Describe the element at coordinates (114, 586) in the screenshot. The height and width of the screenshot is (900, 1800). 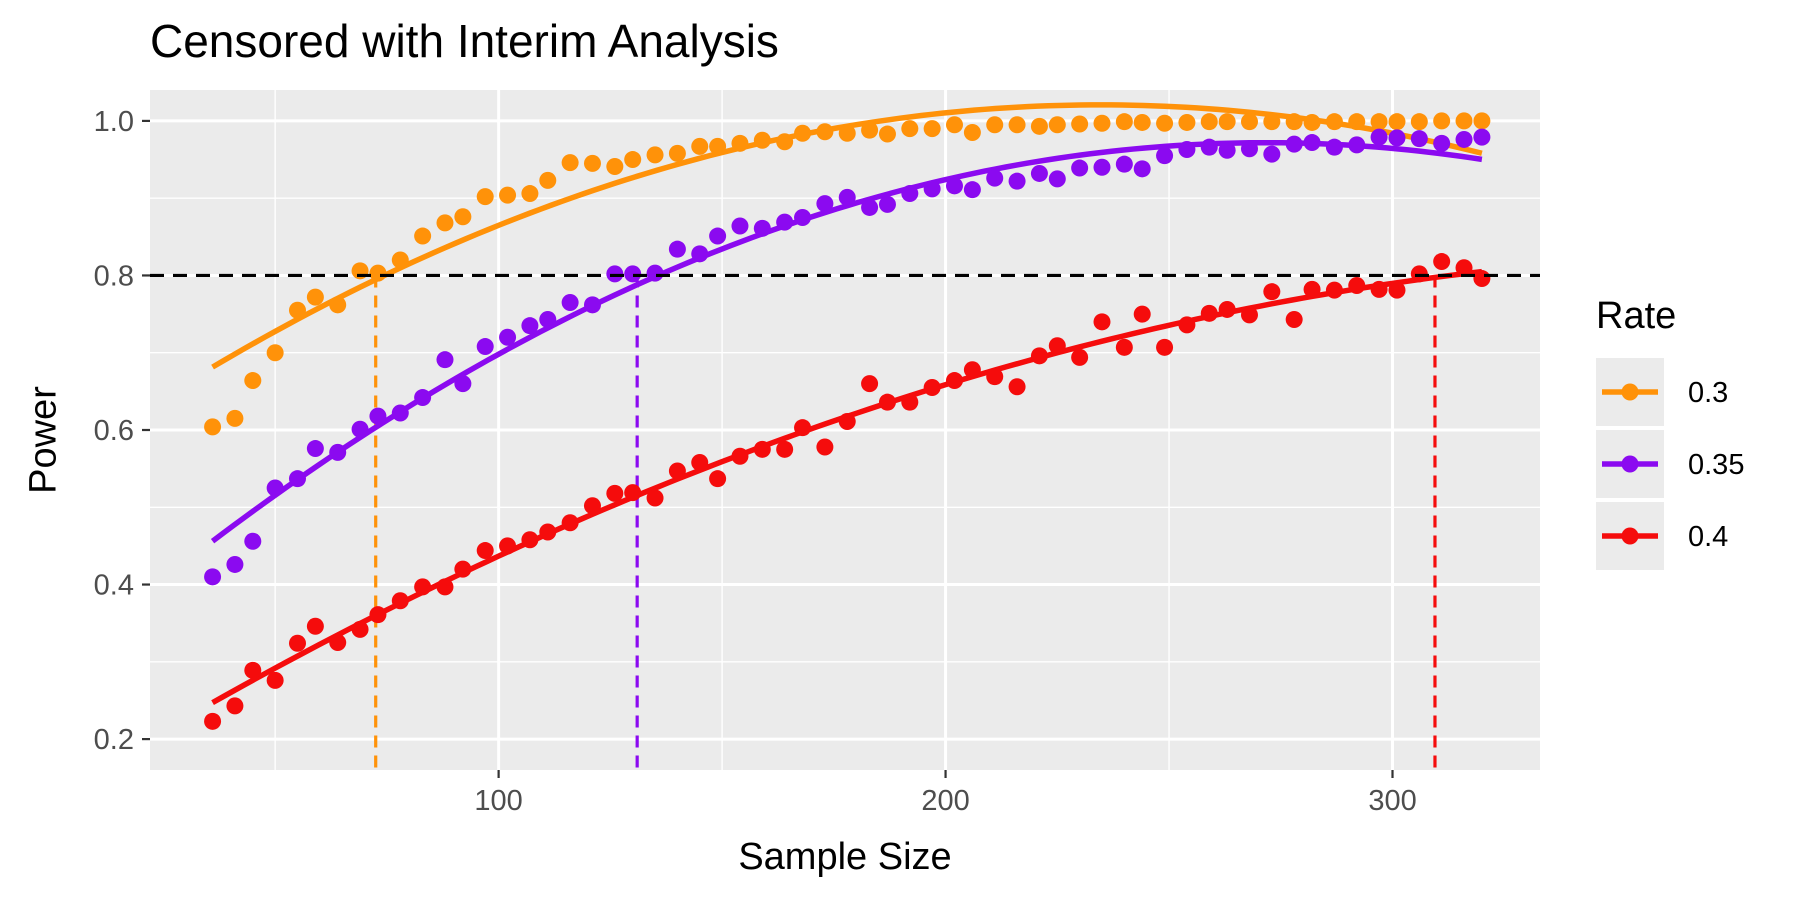
I see `y-tick-label: 0.4` at that location.